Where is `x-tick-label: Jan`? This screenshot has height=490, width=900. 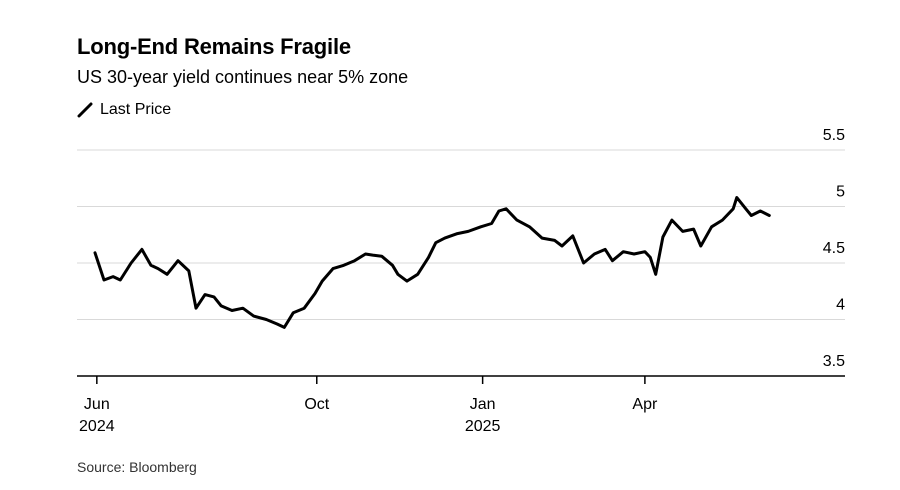 x-tick-label: Jan is located at coordinates (483, 404).